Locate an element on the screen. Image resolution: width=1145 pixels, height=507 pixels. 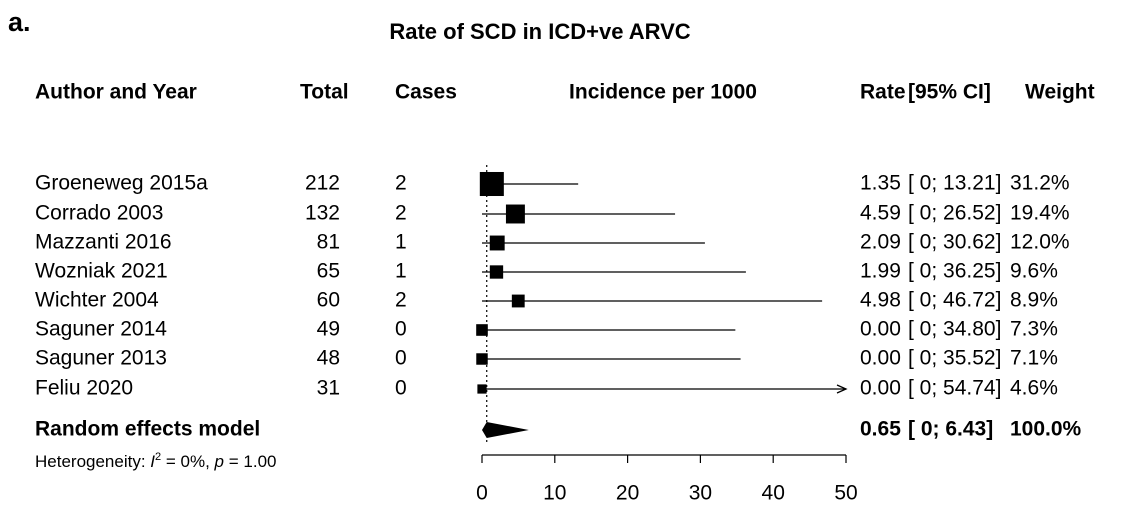
weight-label: 7.3% is located at coordinates (1034, 329).